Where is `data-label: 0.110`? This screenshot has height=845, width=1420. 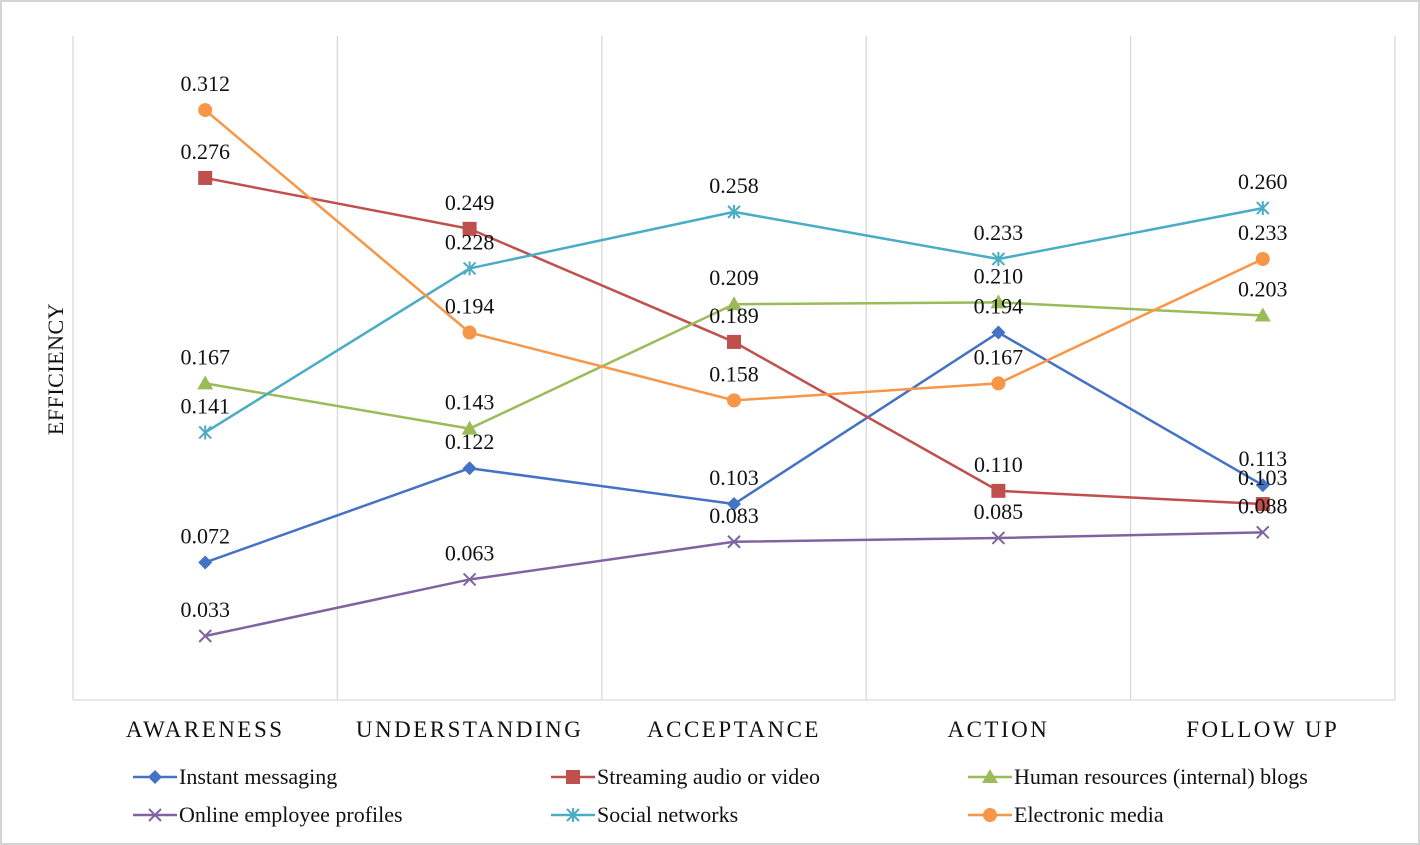 data-label: 0.110 is located at coordinates (998, 464).